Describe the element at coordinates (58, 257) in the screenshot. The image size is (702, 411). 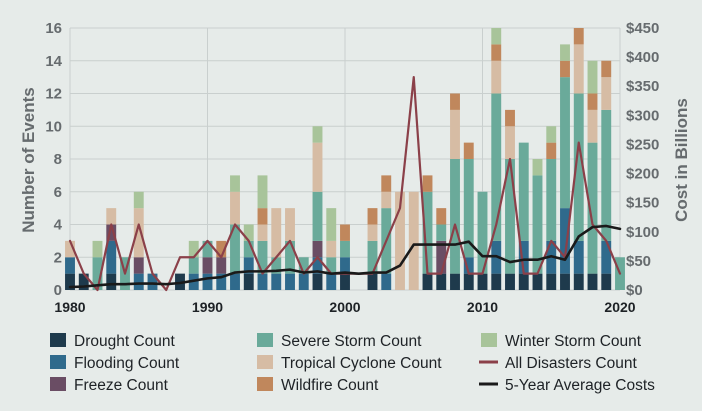
I see `y-left-tick-label: 2` at that location.